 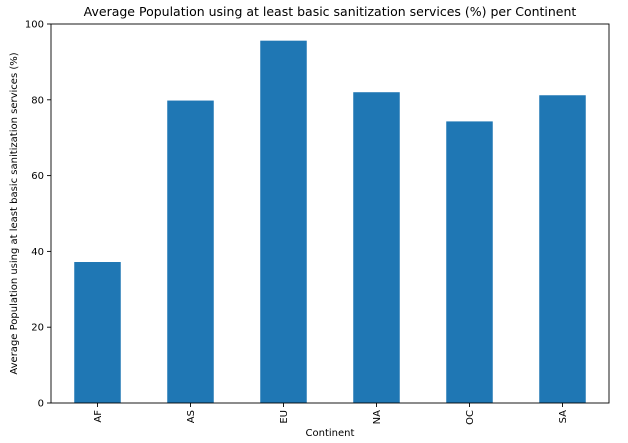 I want to click on x-tick-label: EU, so click(x=284, y=417).